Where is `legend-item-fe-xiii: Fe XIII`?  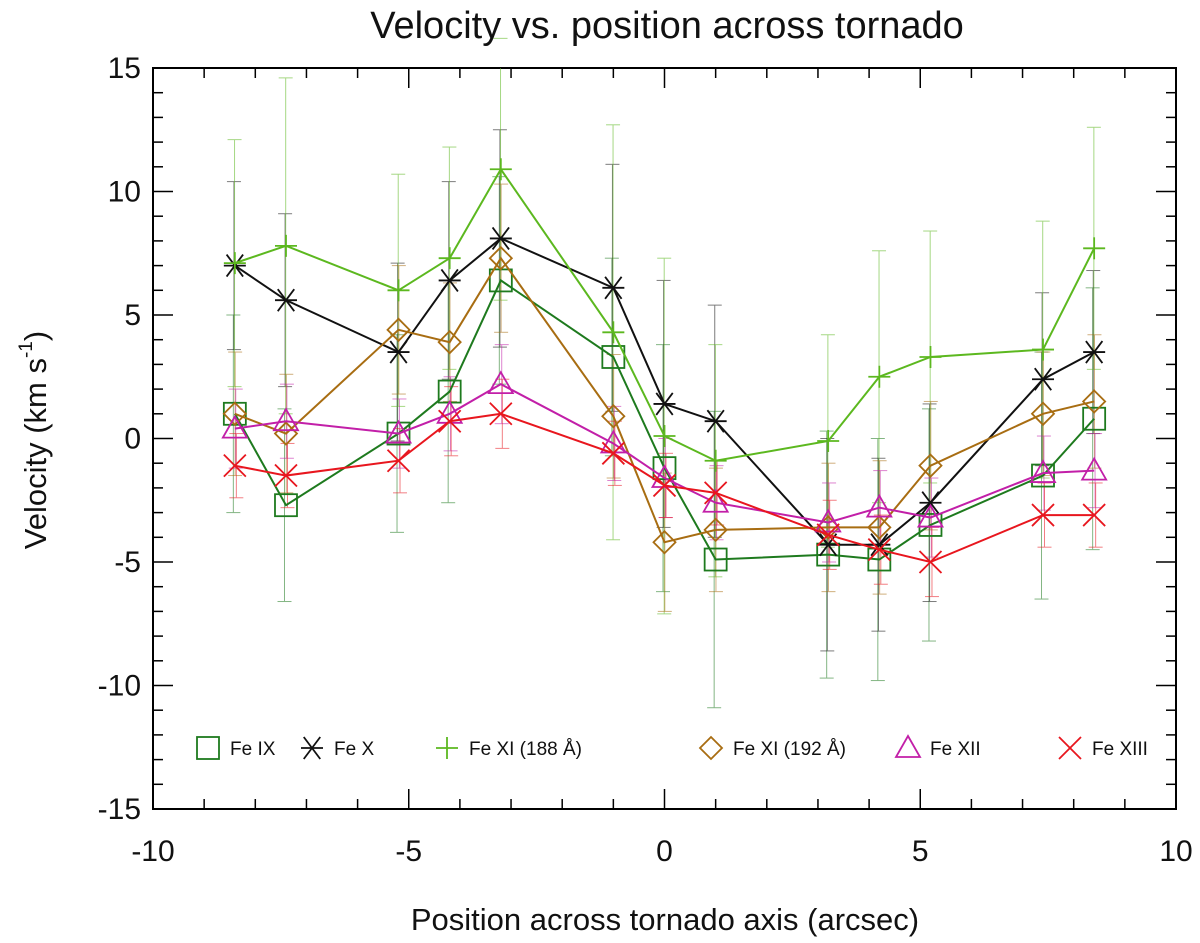
legend-item-fe-xiii: Fe XIII is located at coordinates (1103, 748).